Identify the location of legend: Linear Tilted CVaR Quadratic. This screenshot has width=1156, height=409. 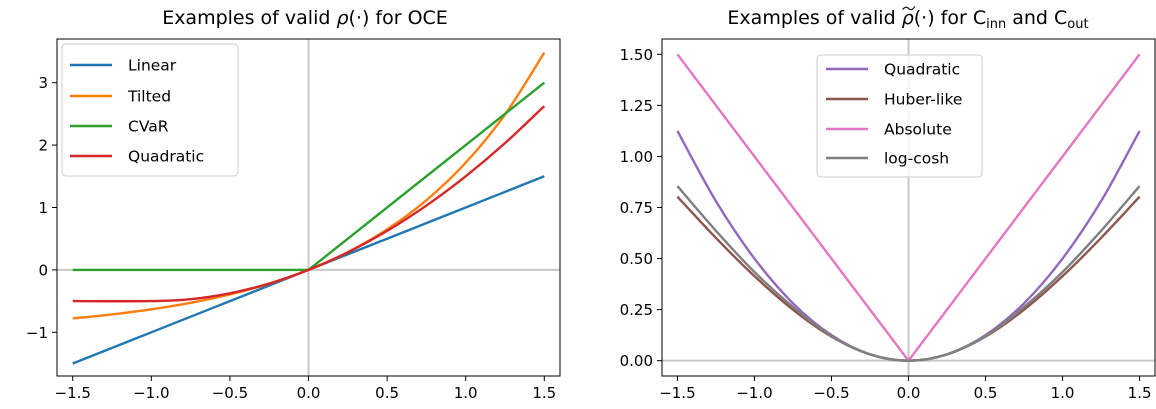
(150, 110).